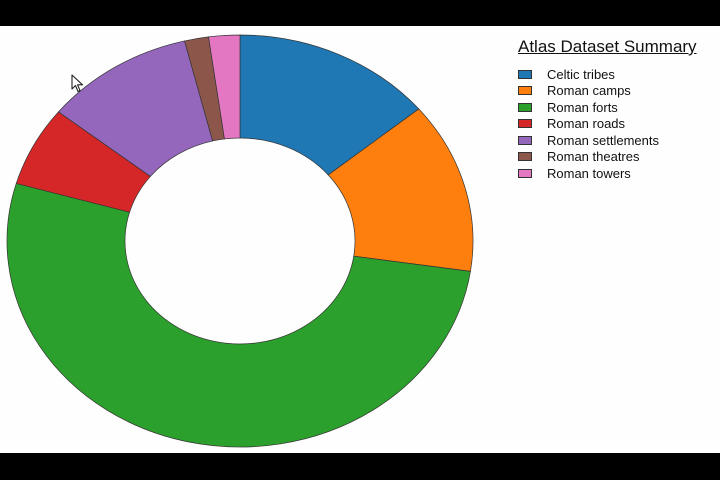 Image resolution: width=720 pixels, height=480 pixels. I want to click on legend-item: Roman camps, so click(607, 91).